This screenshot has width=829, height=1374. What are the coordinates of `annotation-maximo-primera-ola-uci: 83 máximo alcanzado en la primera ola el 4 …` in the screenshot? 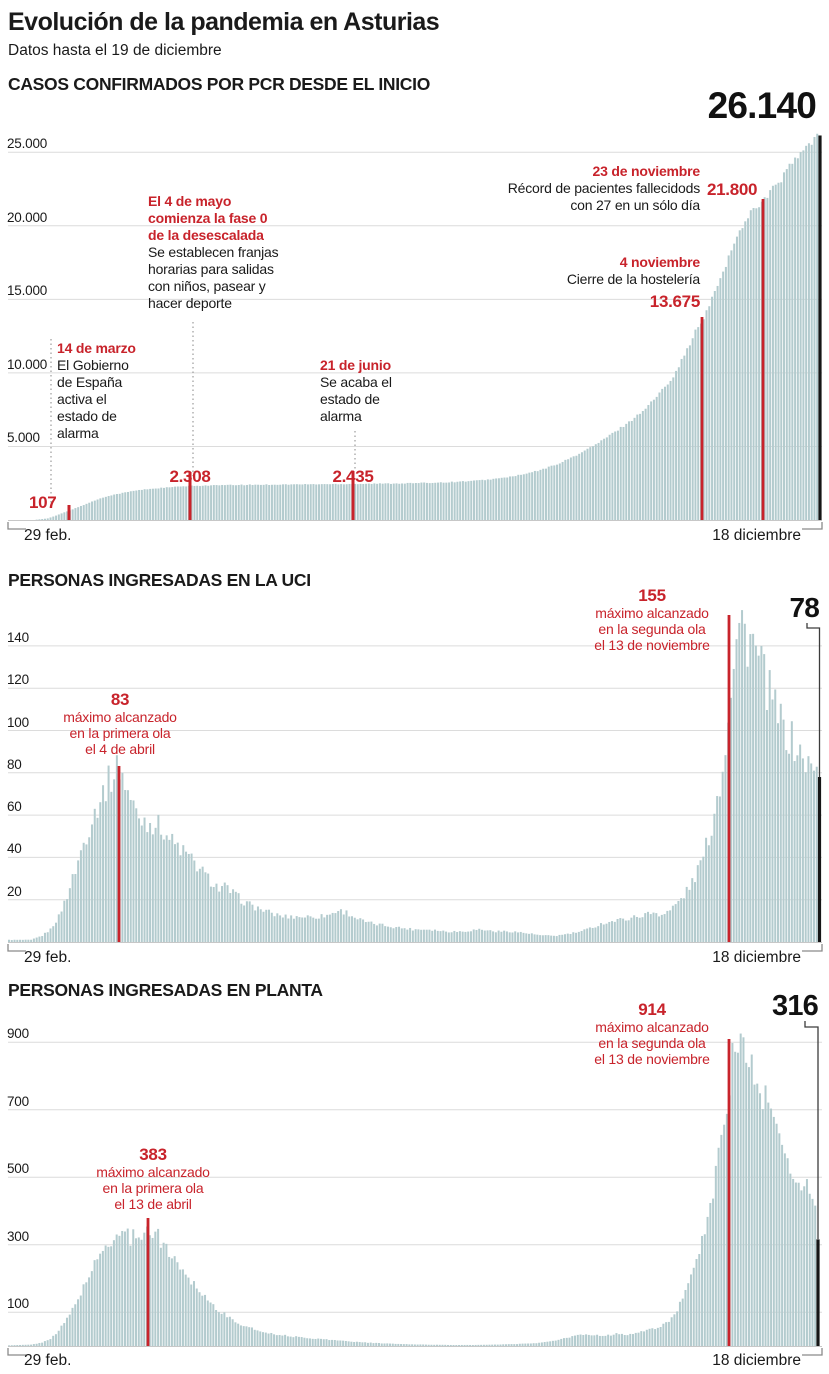 It's located at (120, 723).